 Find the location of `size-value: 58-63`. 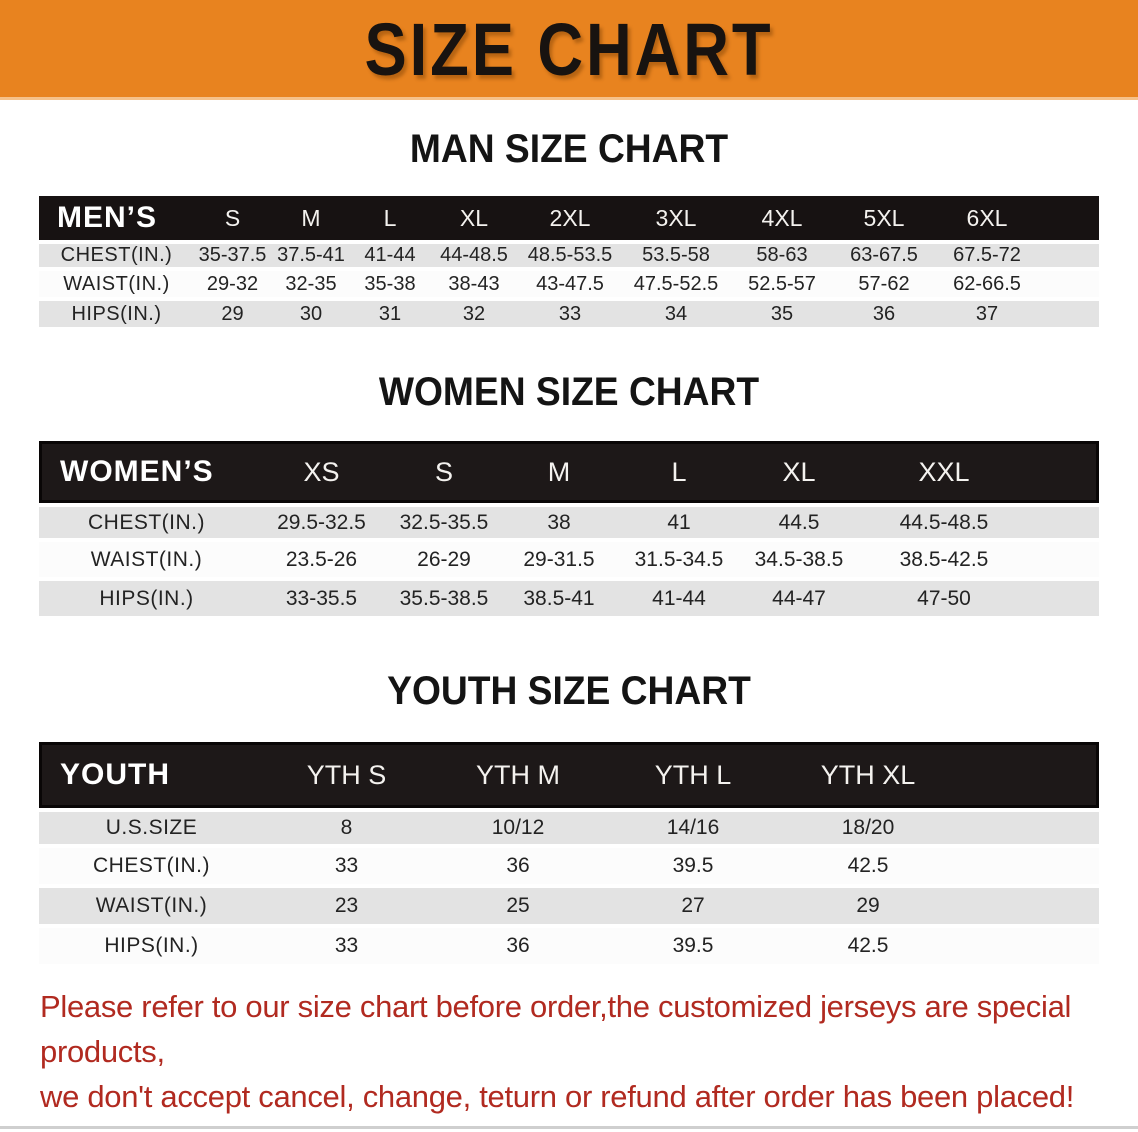

size-value: 58-63 is located at coordinates (782, 255).